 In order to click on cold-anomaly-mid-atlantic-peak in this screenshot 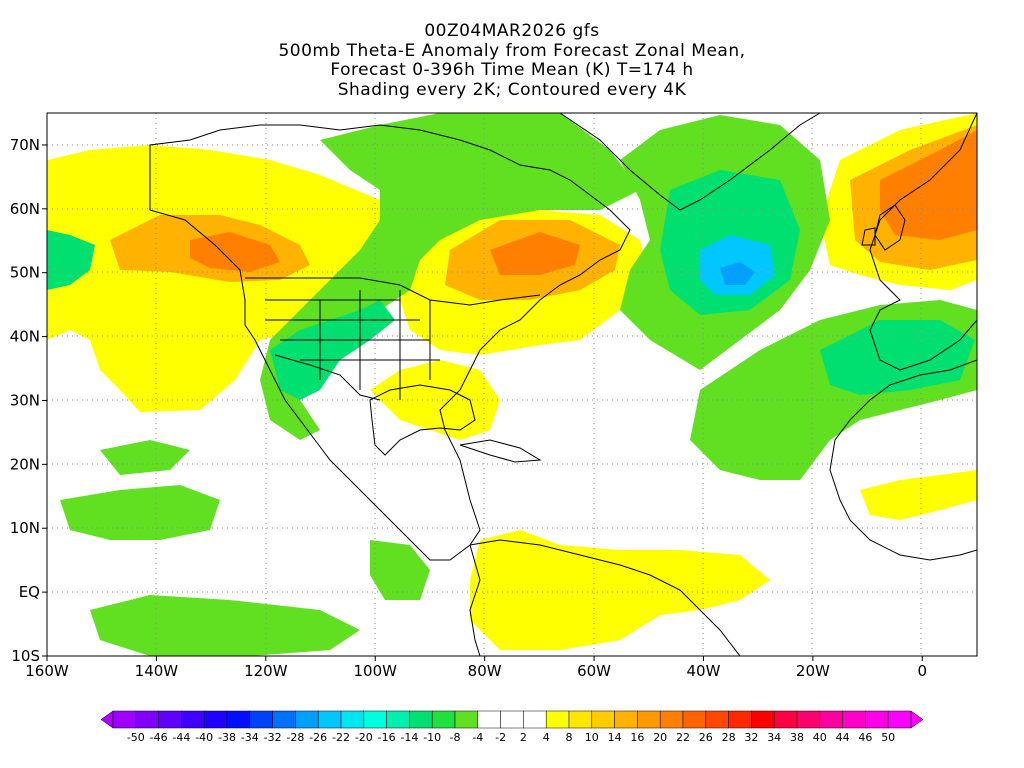, I will do `click(737, 273)`.